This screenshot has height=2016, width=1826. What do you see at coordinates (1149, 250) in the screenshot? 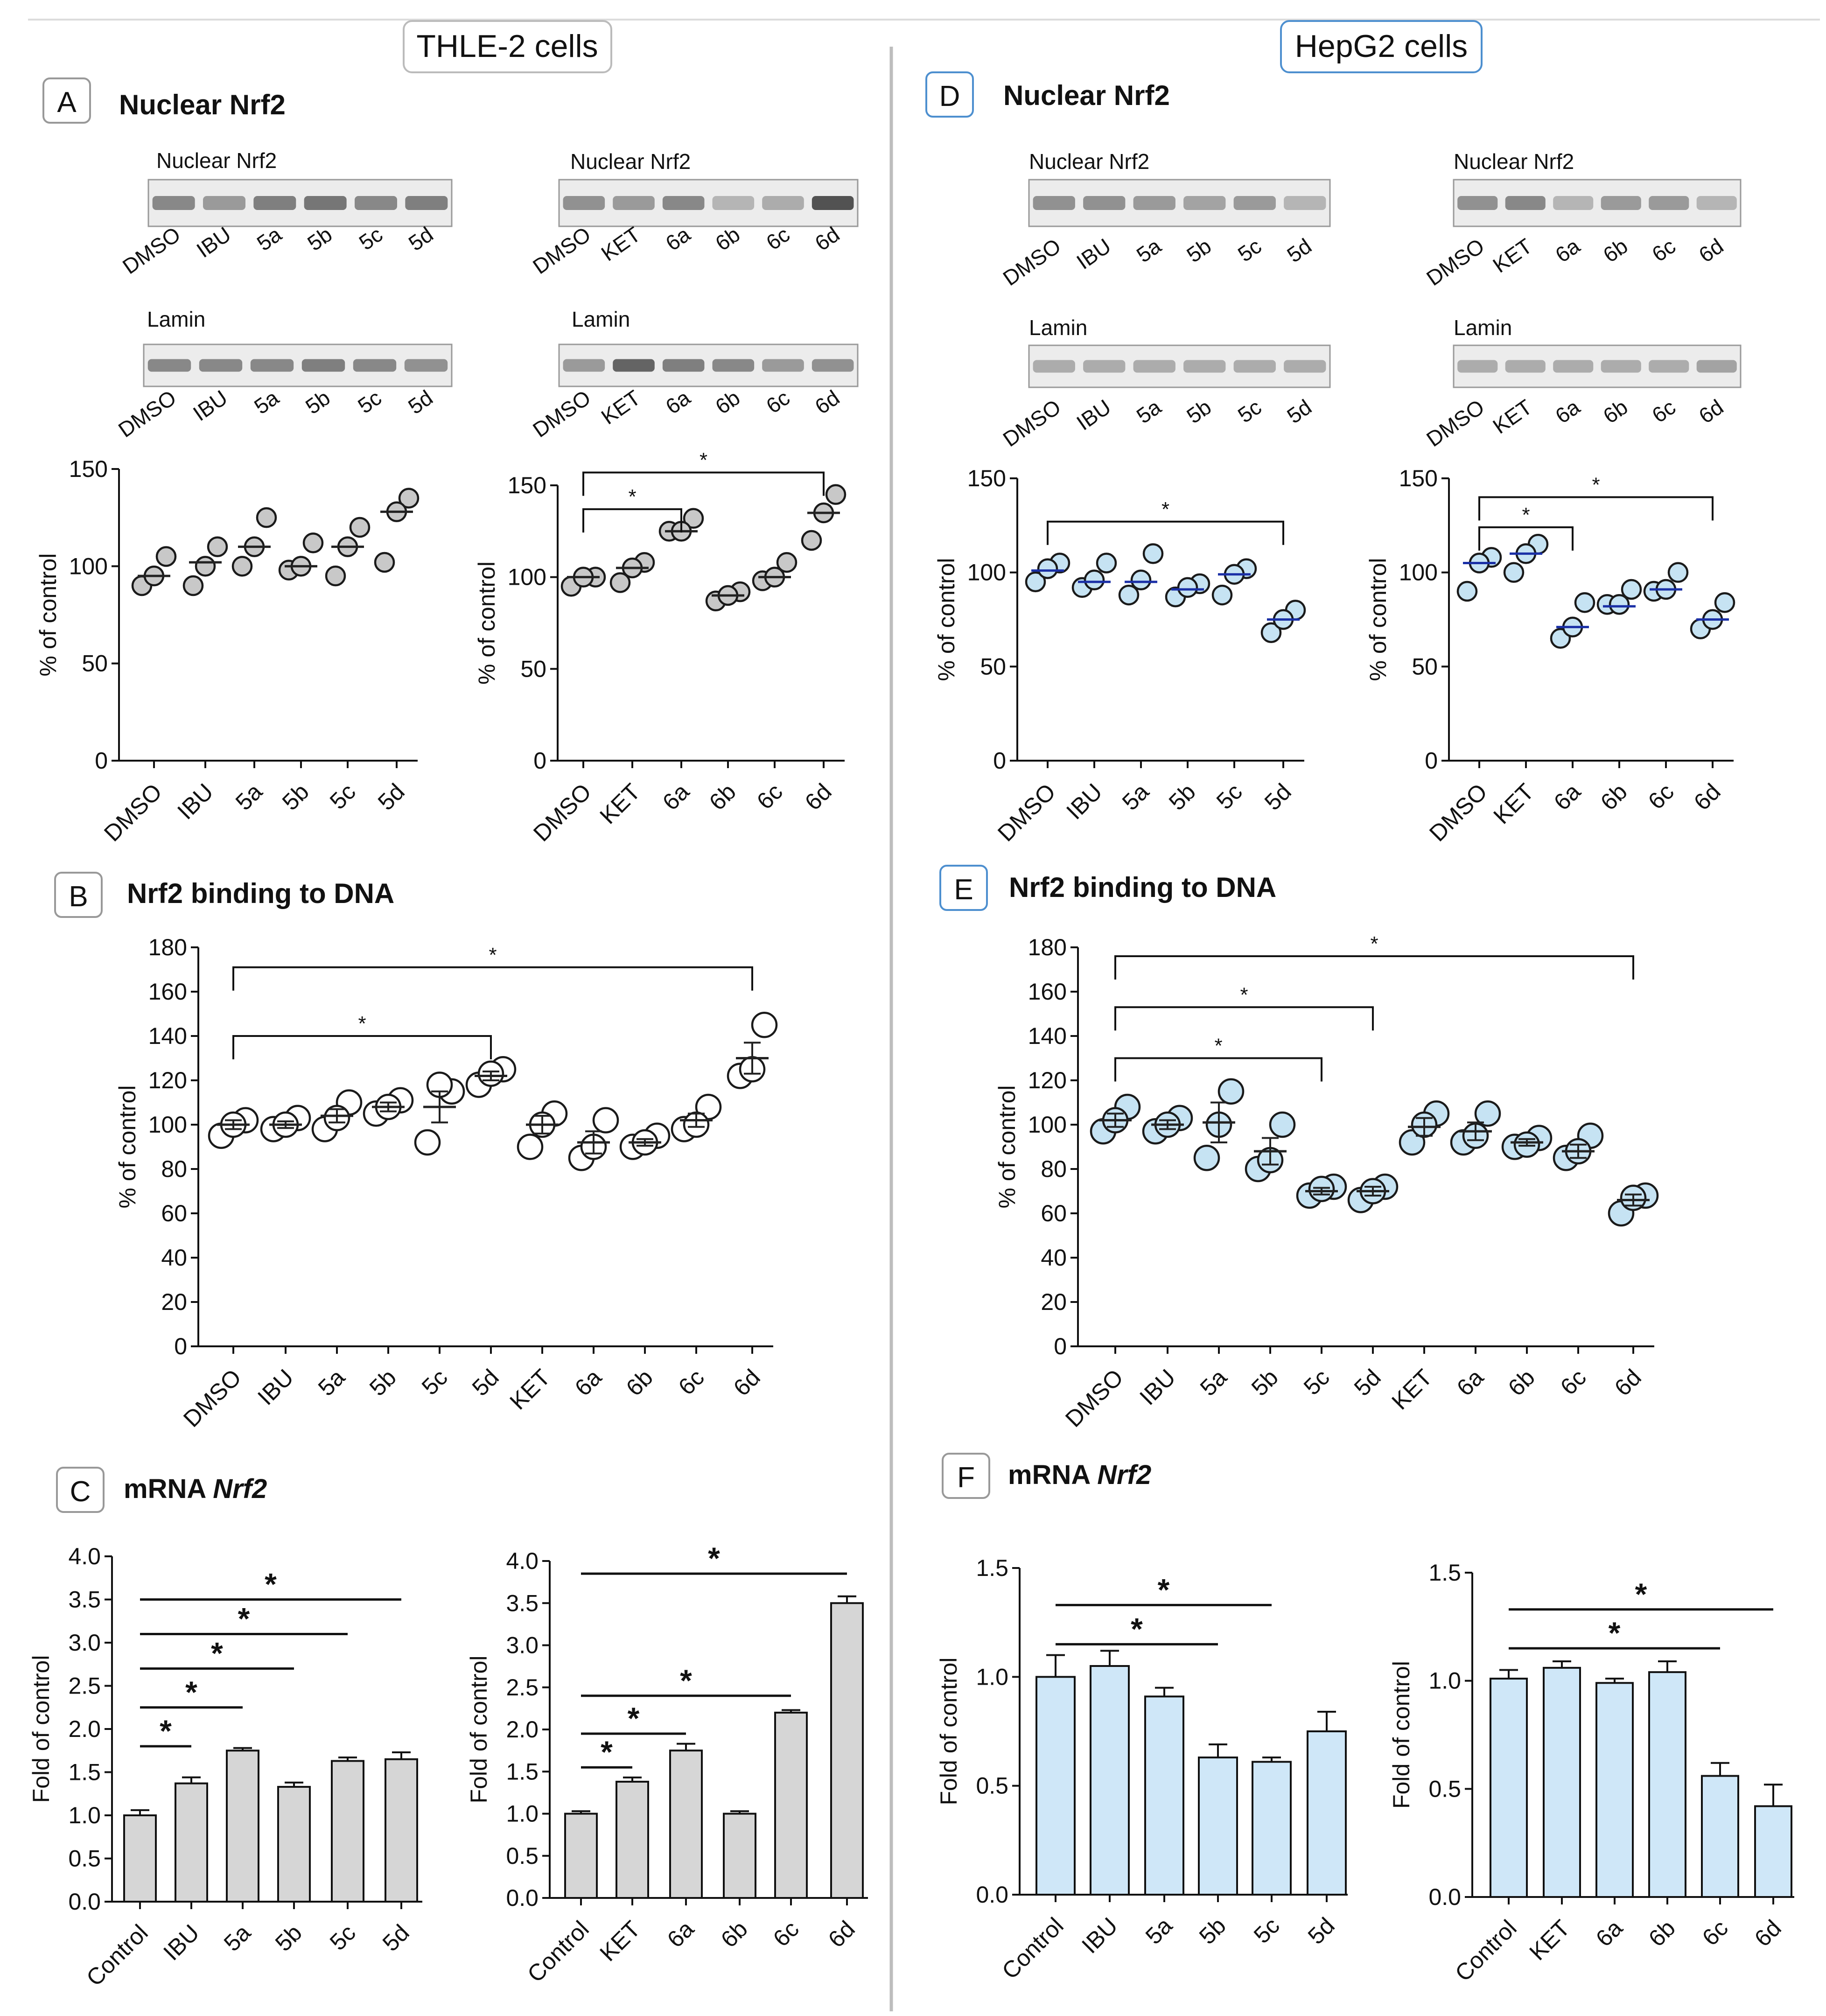
I see `blot-lane-label: 5a` at bounding box center [1149, 250].